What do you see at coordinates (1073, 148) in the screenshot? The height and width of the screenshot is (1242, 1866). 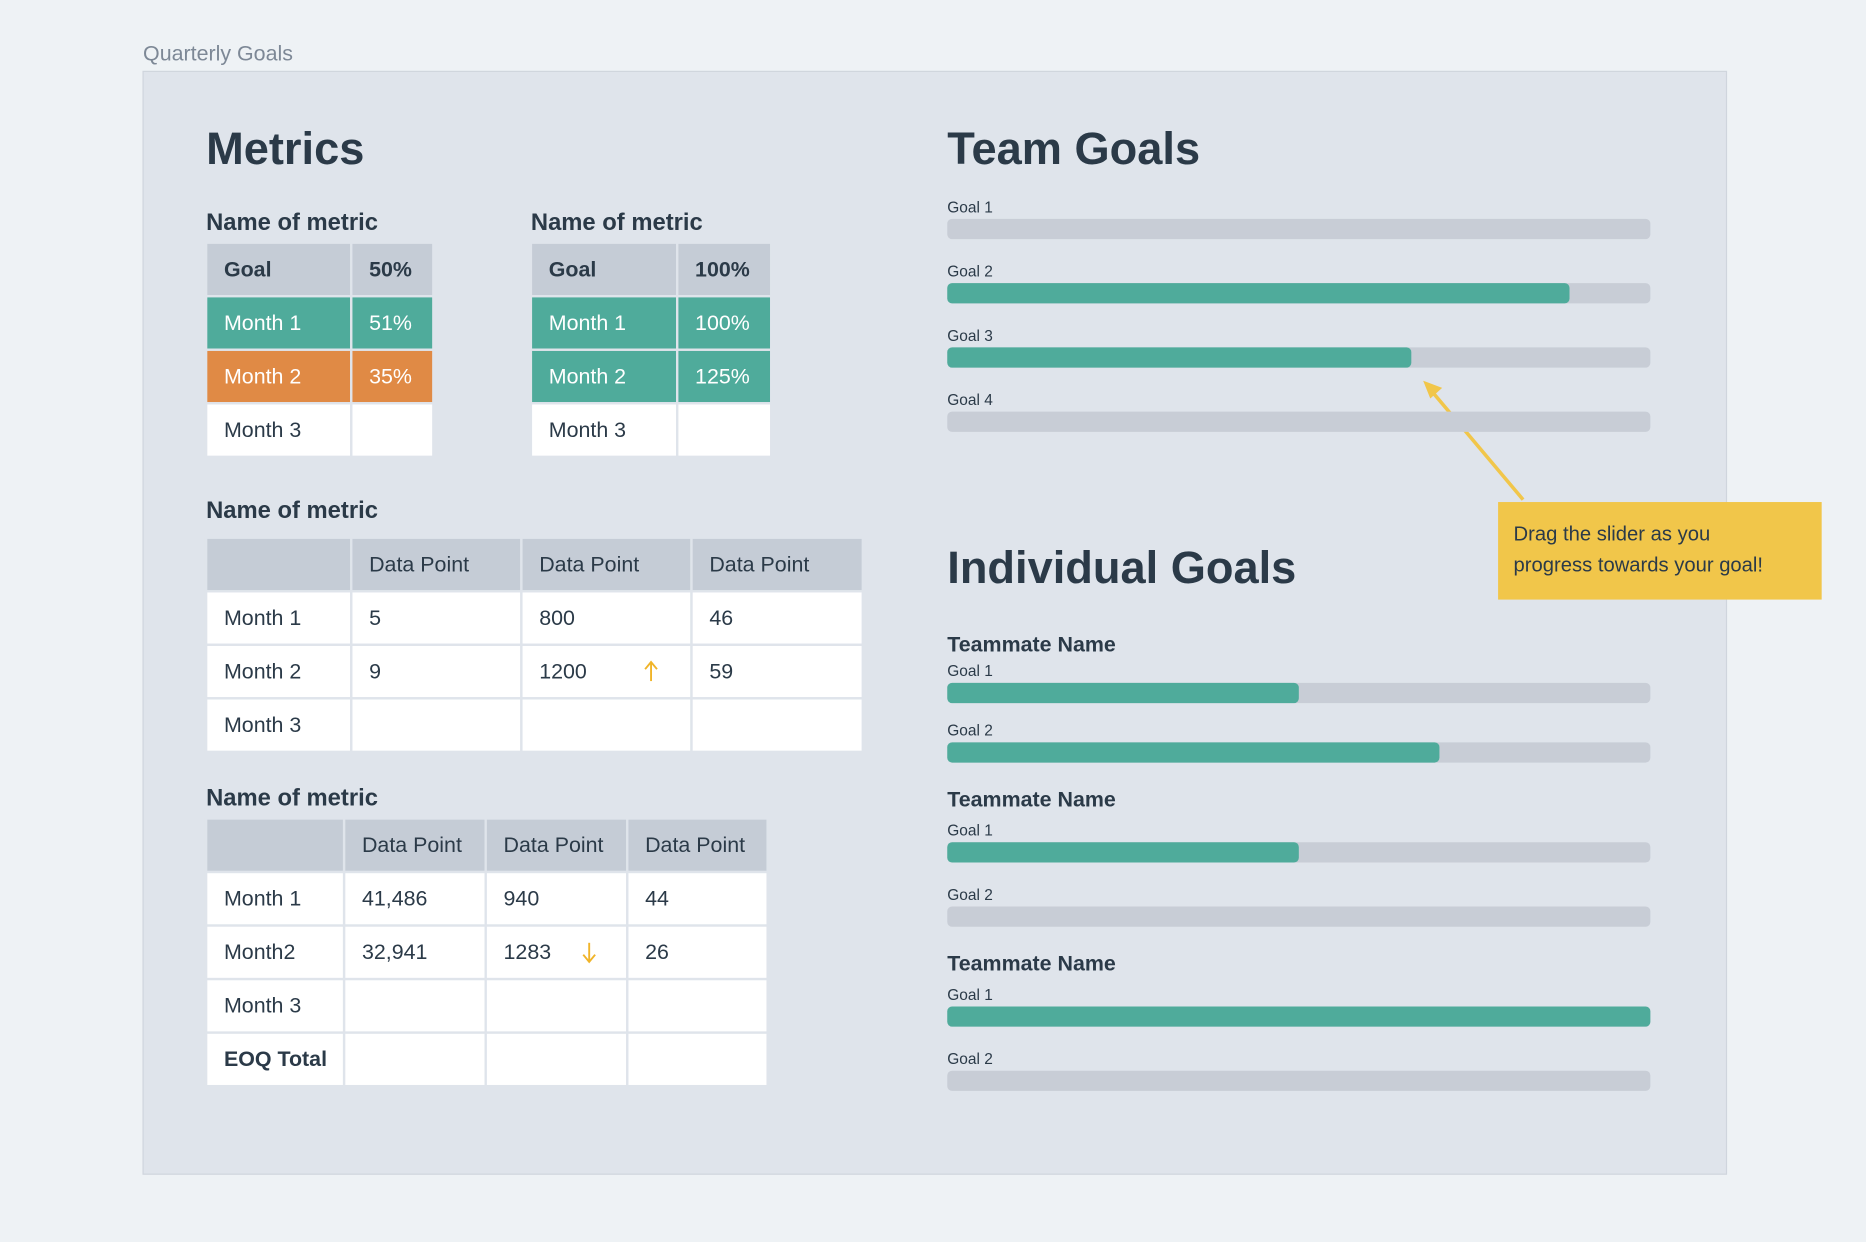 I see `section-heading: Team Goals` at bounding box center [1073, 148].